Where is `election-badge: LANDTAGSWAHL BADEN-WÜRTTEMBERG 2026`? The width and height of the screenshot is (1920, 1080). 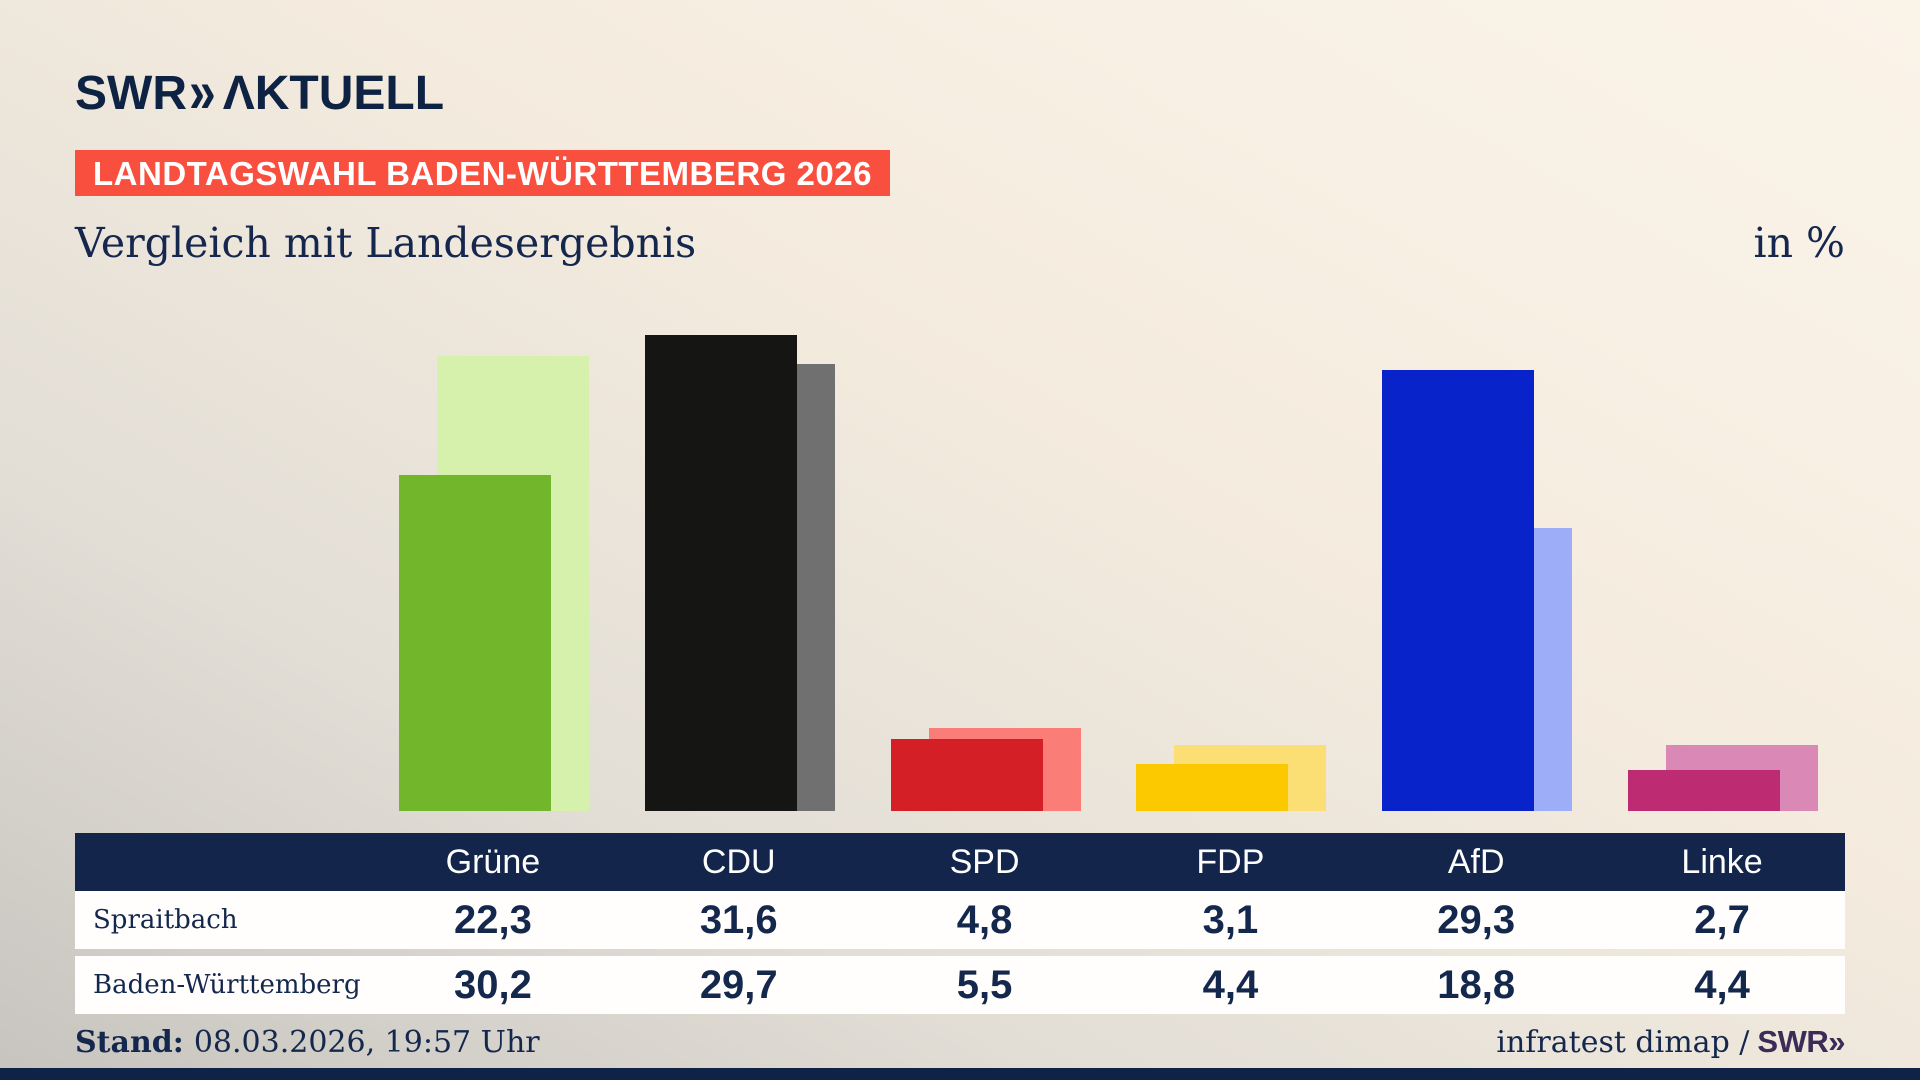 election-badge: LANDTAGSWAHL BADEN-WÜRTTEMBERG 2026 is located at coordinates (482, 173).